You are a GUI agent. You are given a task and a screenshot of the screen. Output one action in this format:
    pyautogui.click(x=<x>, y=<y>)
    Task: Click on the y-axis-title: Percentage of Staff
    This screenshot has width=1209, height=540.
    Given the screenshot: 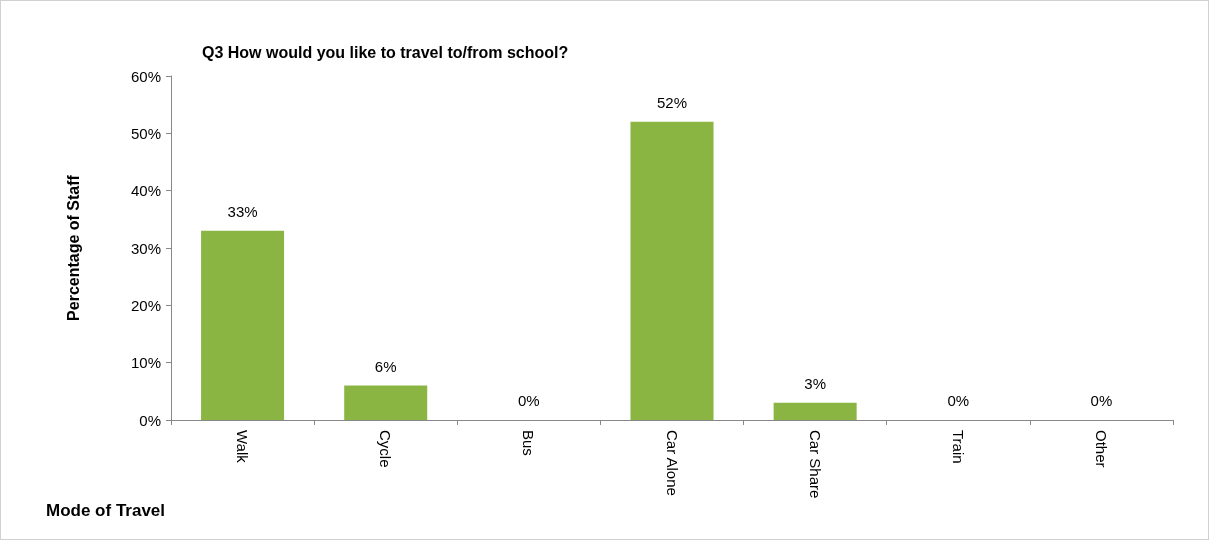 What is the action you would take?
    pyautogui.click(x=73, y=247)
    